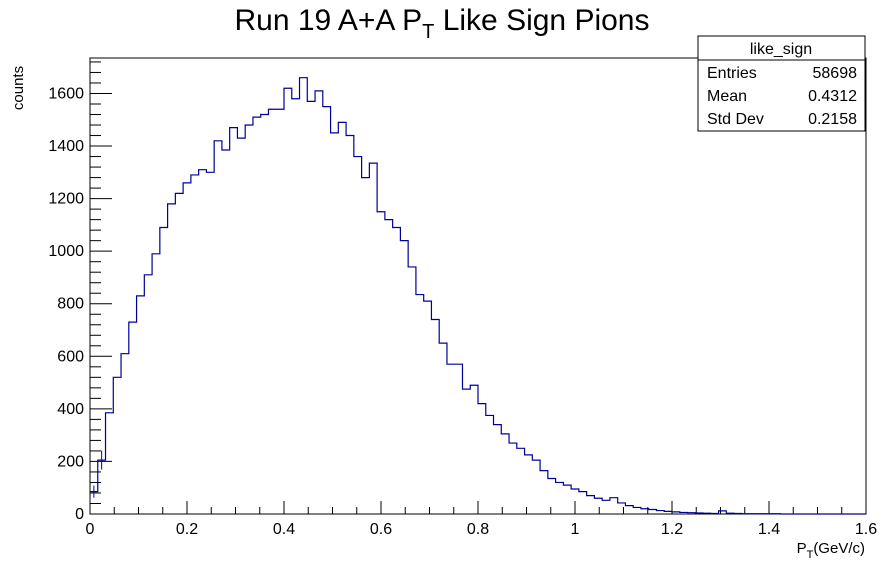 This screenshot has width=896, height=577. I want to click on x-tick-label: 0.4, so click(284, 529).